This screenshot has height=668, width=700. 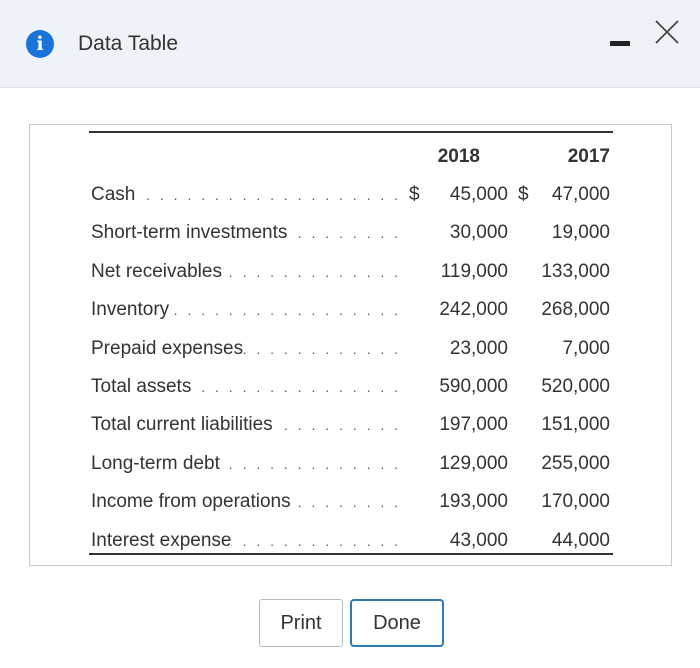 What do you see at coordinates (156, 271) in the screenshot?
I see `row-label: Net receivables` at bounding box center [156, 271].